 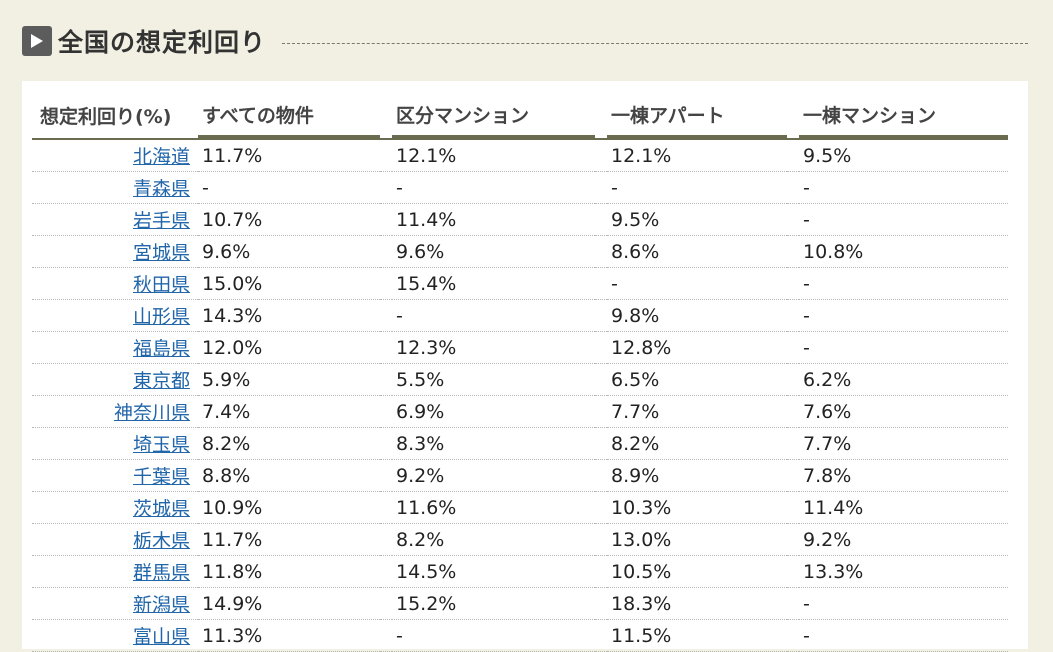 I want to click on table-row: 宮城県 9.6% 9.6% 8.6% 10.8%, so click(x=520, y=252).